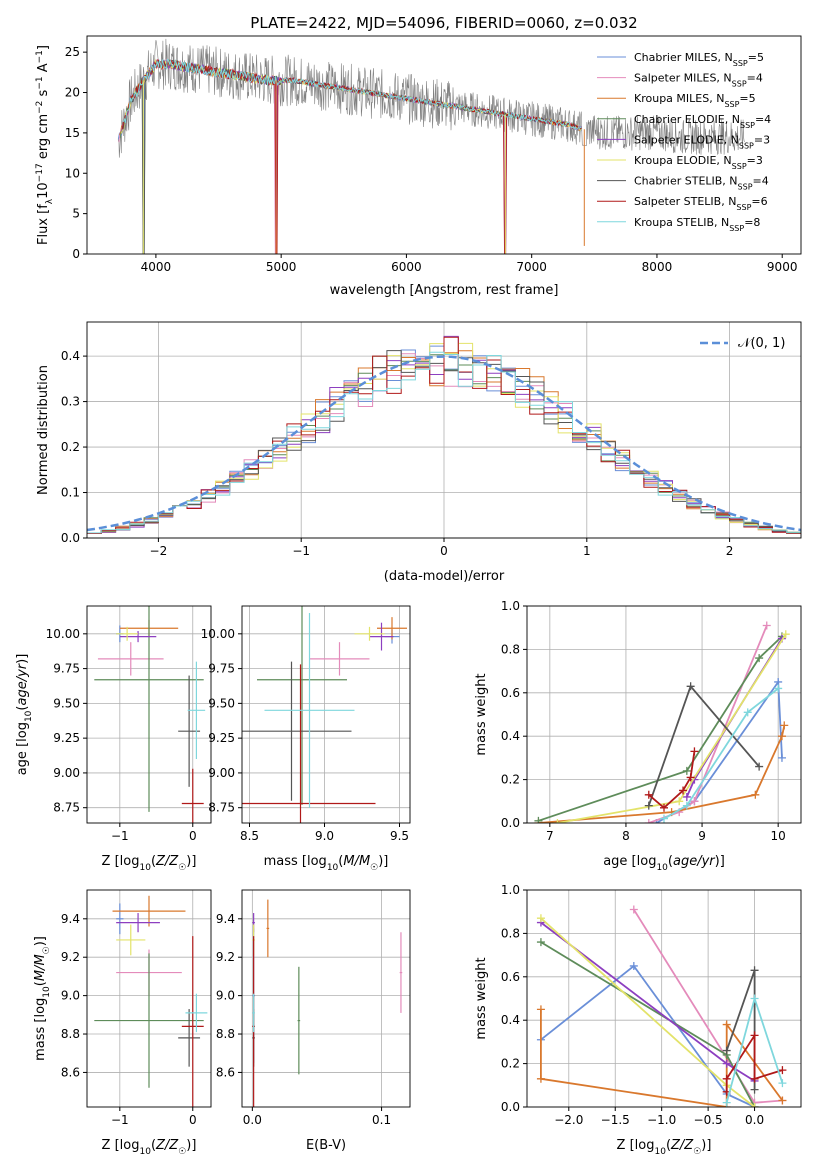  Describe the element at coordinates (145, 868) in the screenshot. I see `x-axis-label-part: 10` at that location.